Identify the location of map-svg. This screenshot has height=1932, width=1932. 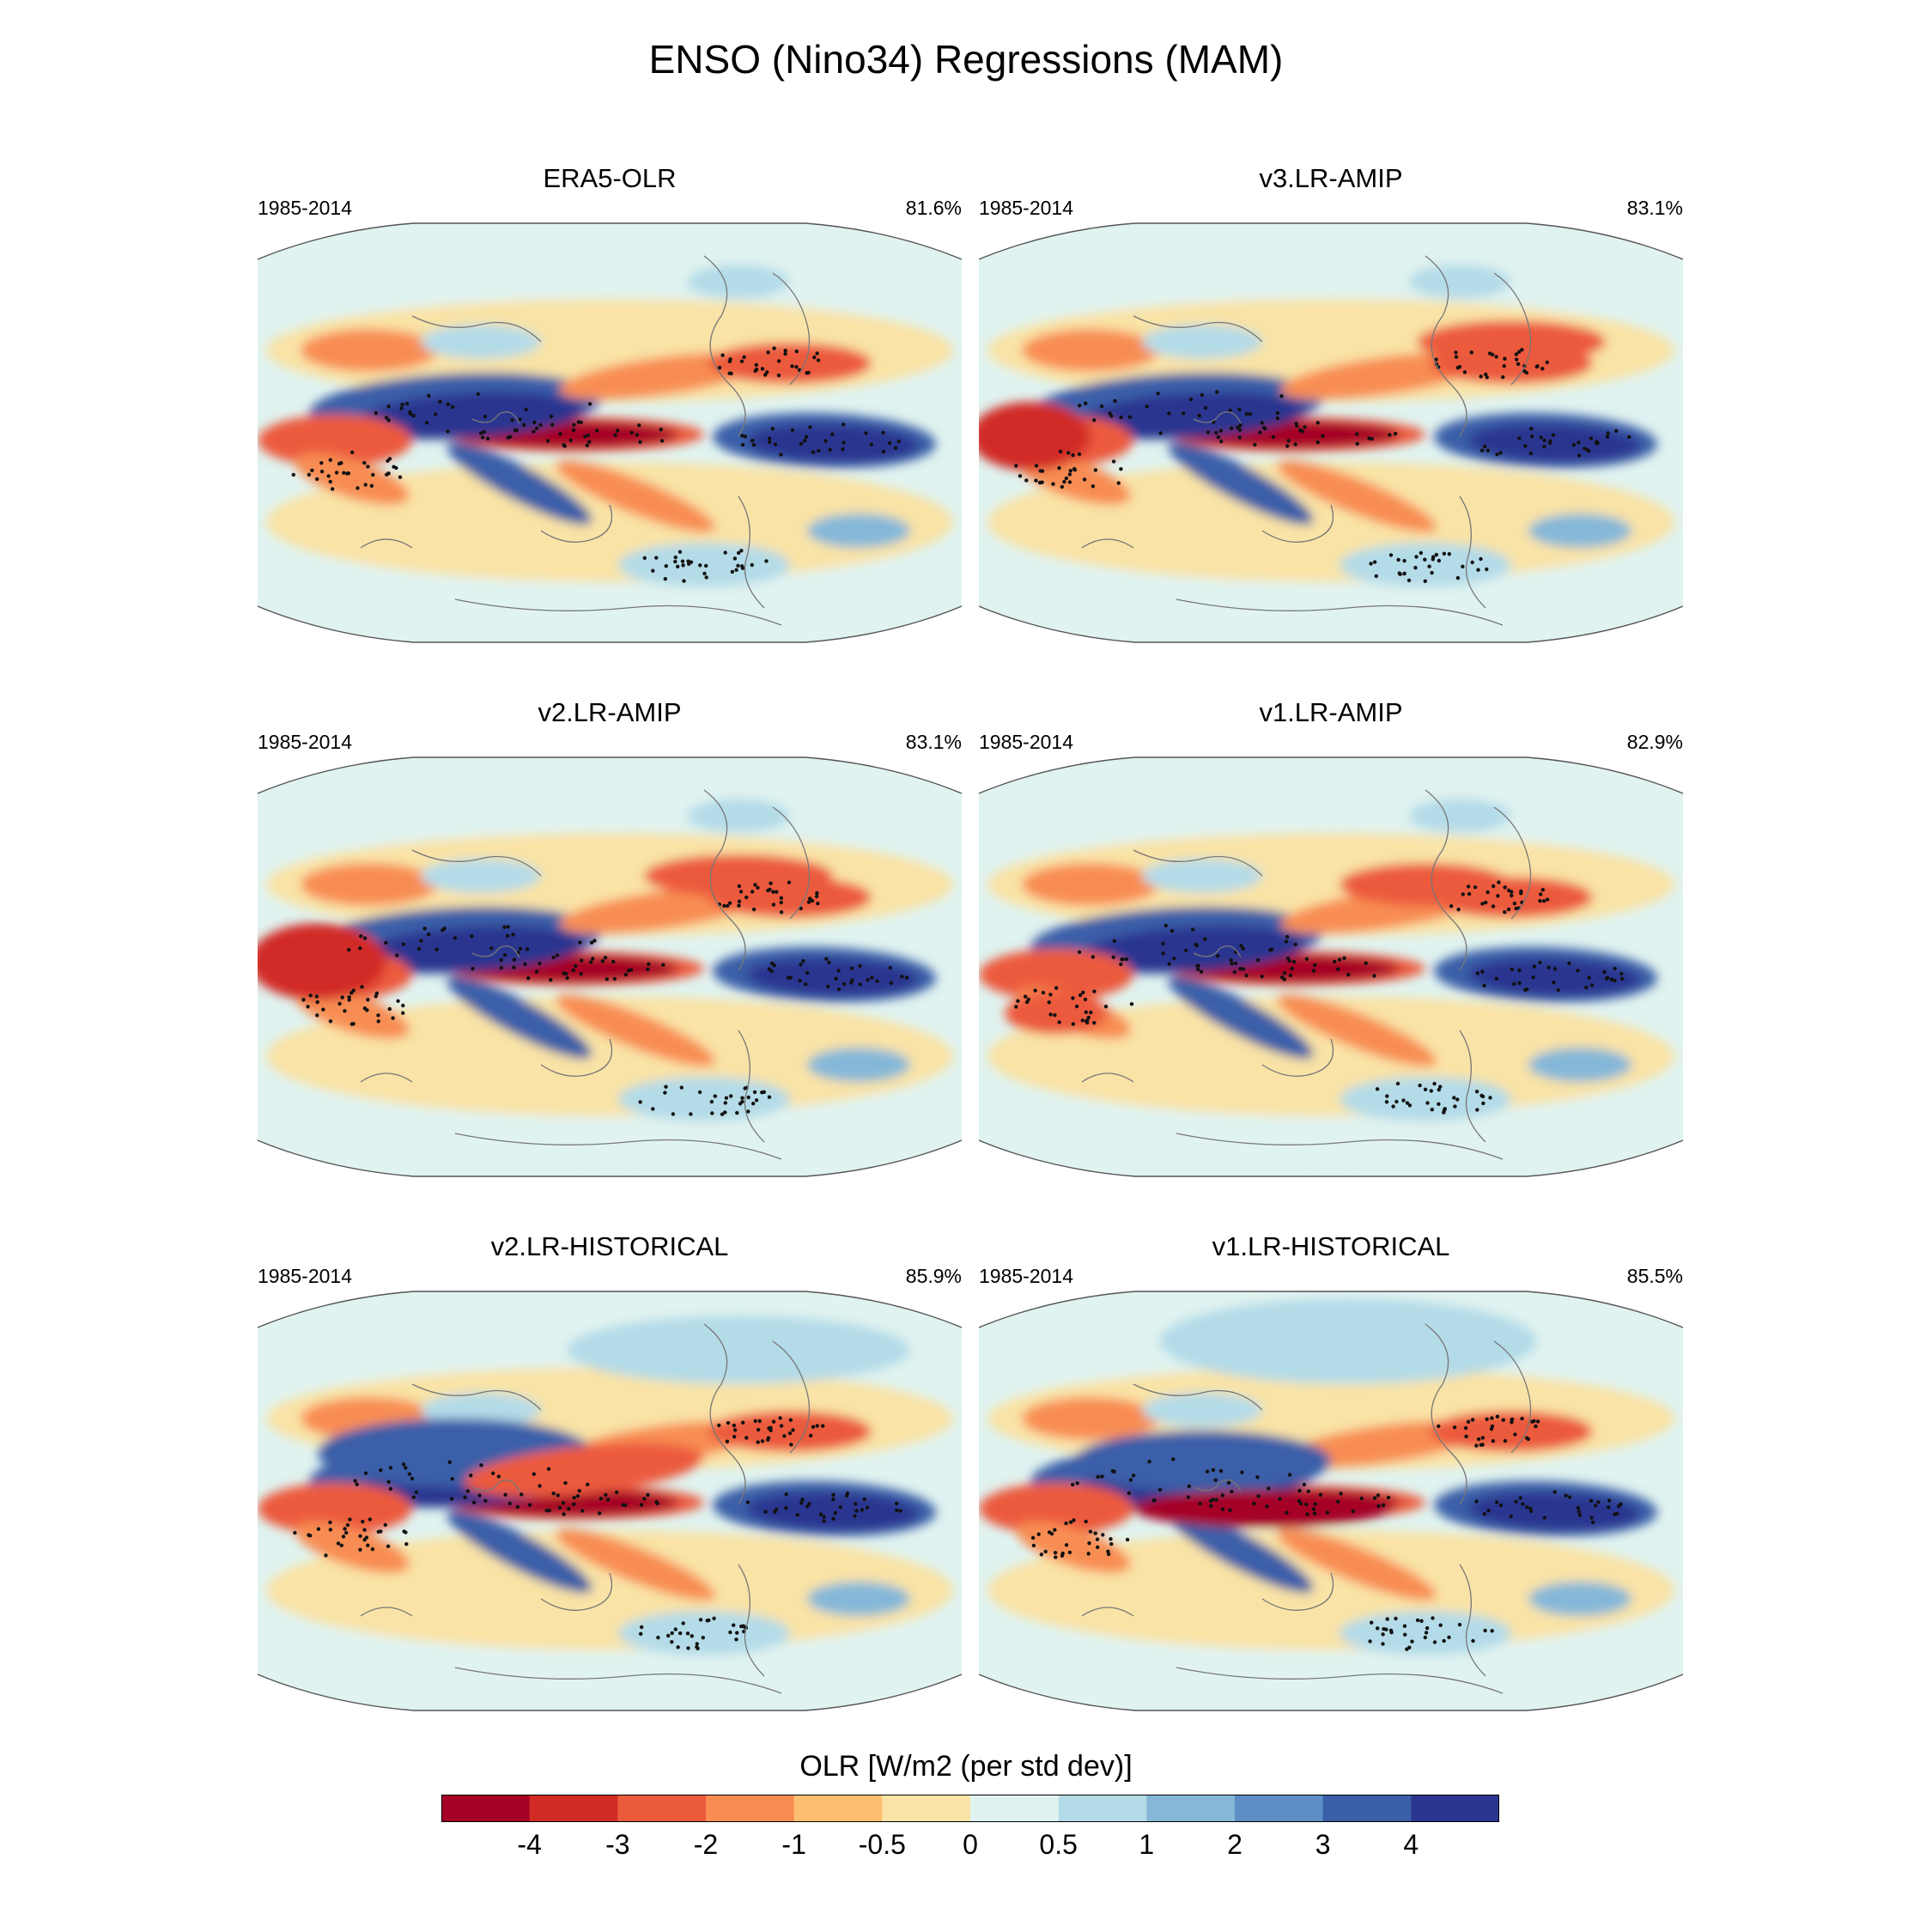
(1331, 1501).